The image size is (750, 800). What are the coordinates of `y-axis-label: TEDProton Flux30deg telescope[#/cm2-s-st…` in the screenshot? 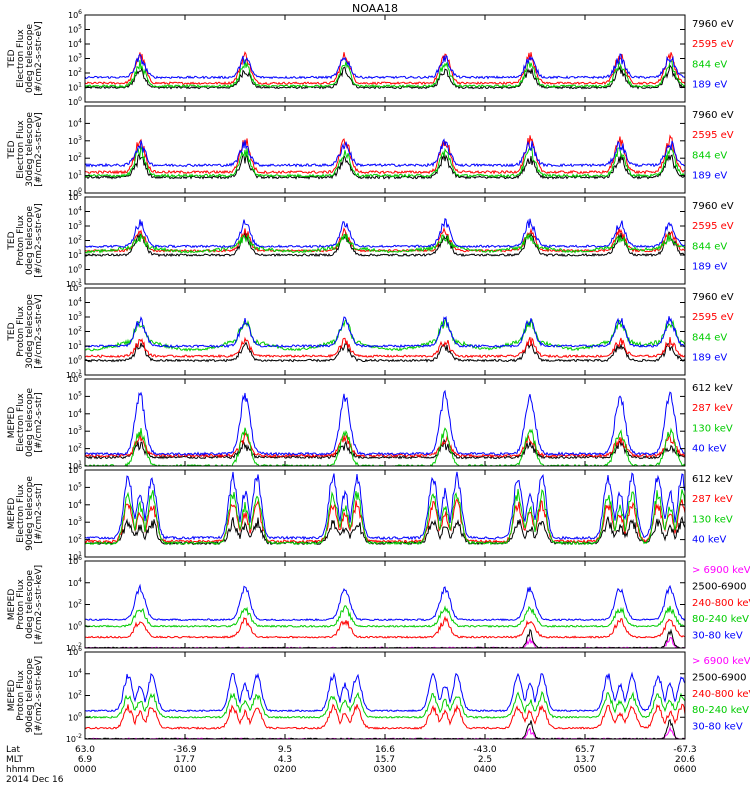 It's located at (25, 331).